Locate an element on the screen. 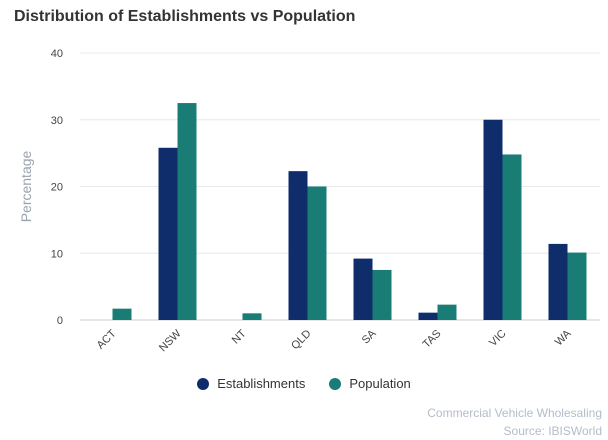 This screenshot has width=608, height=440. bar-population-tas is located at coordinates (447, 312).